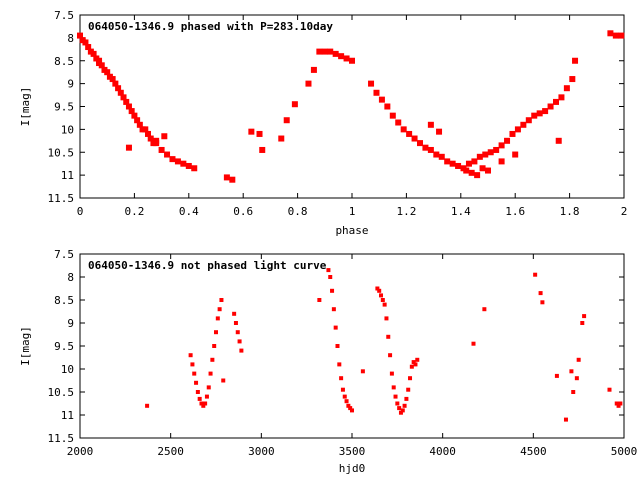 The image size is (640, 480). Describe the element at coordinates (570, 211) in the screenshot. I see `x-tick-label: 1.8` at that location.